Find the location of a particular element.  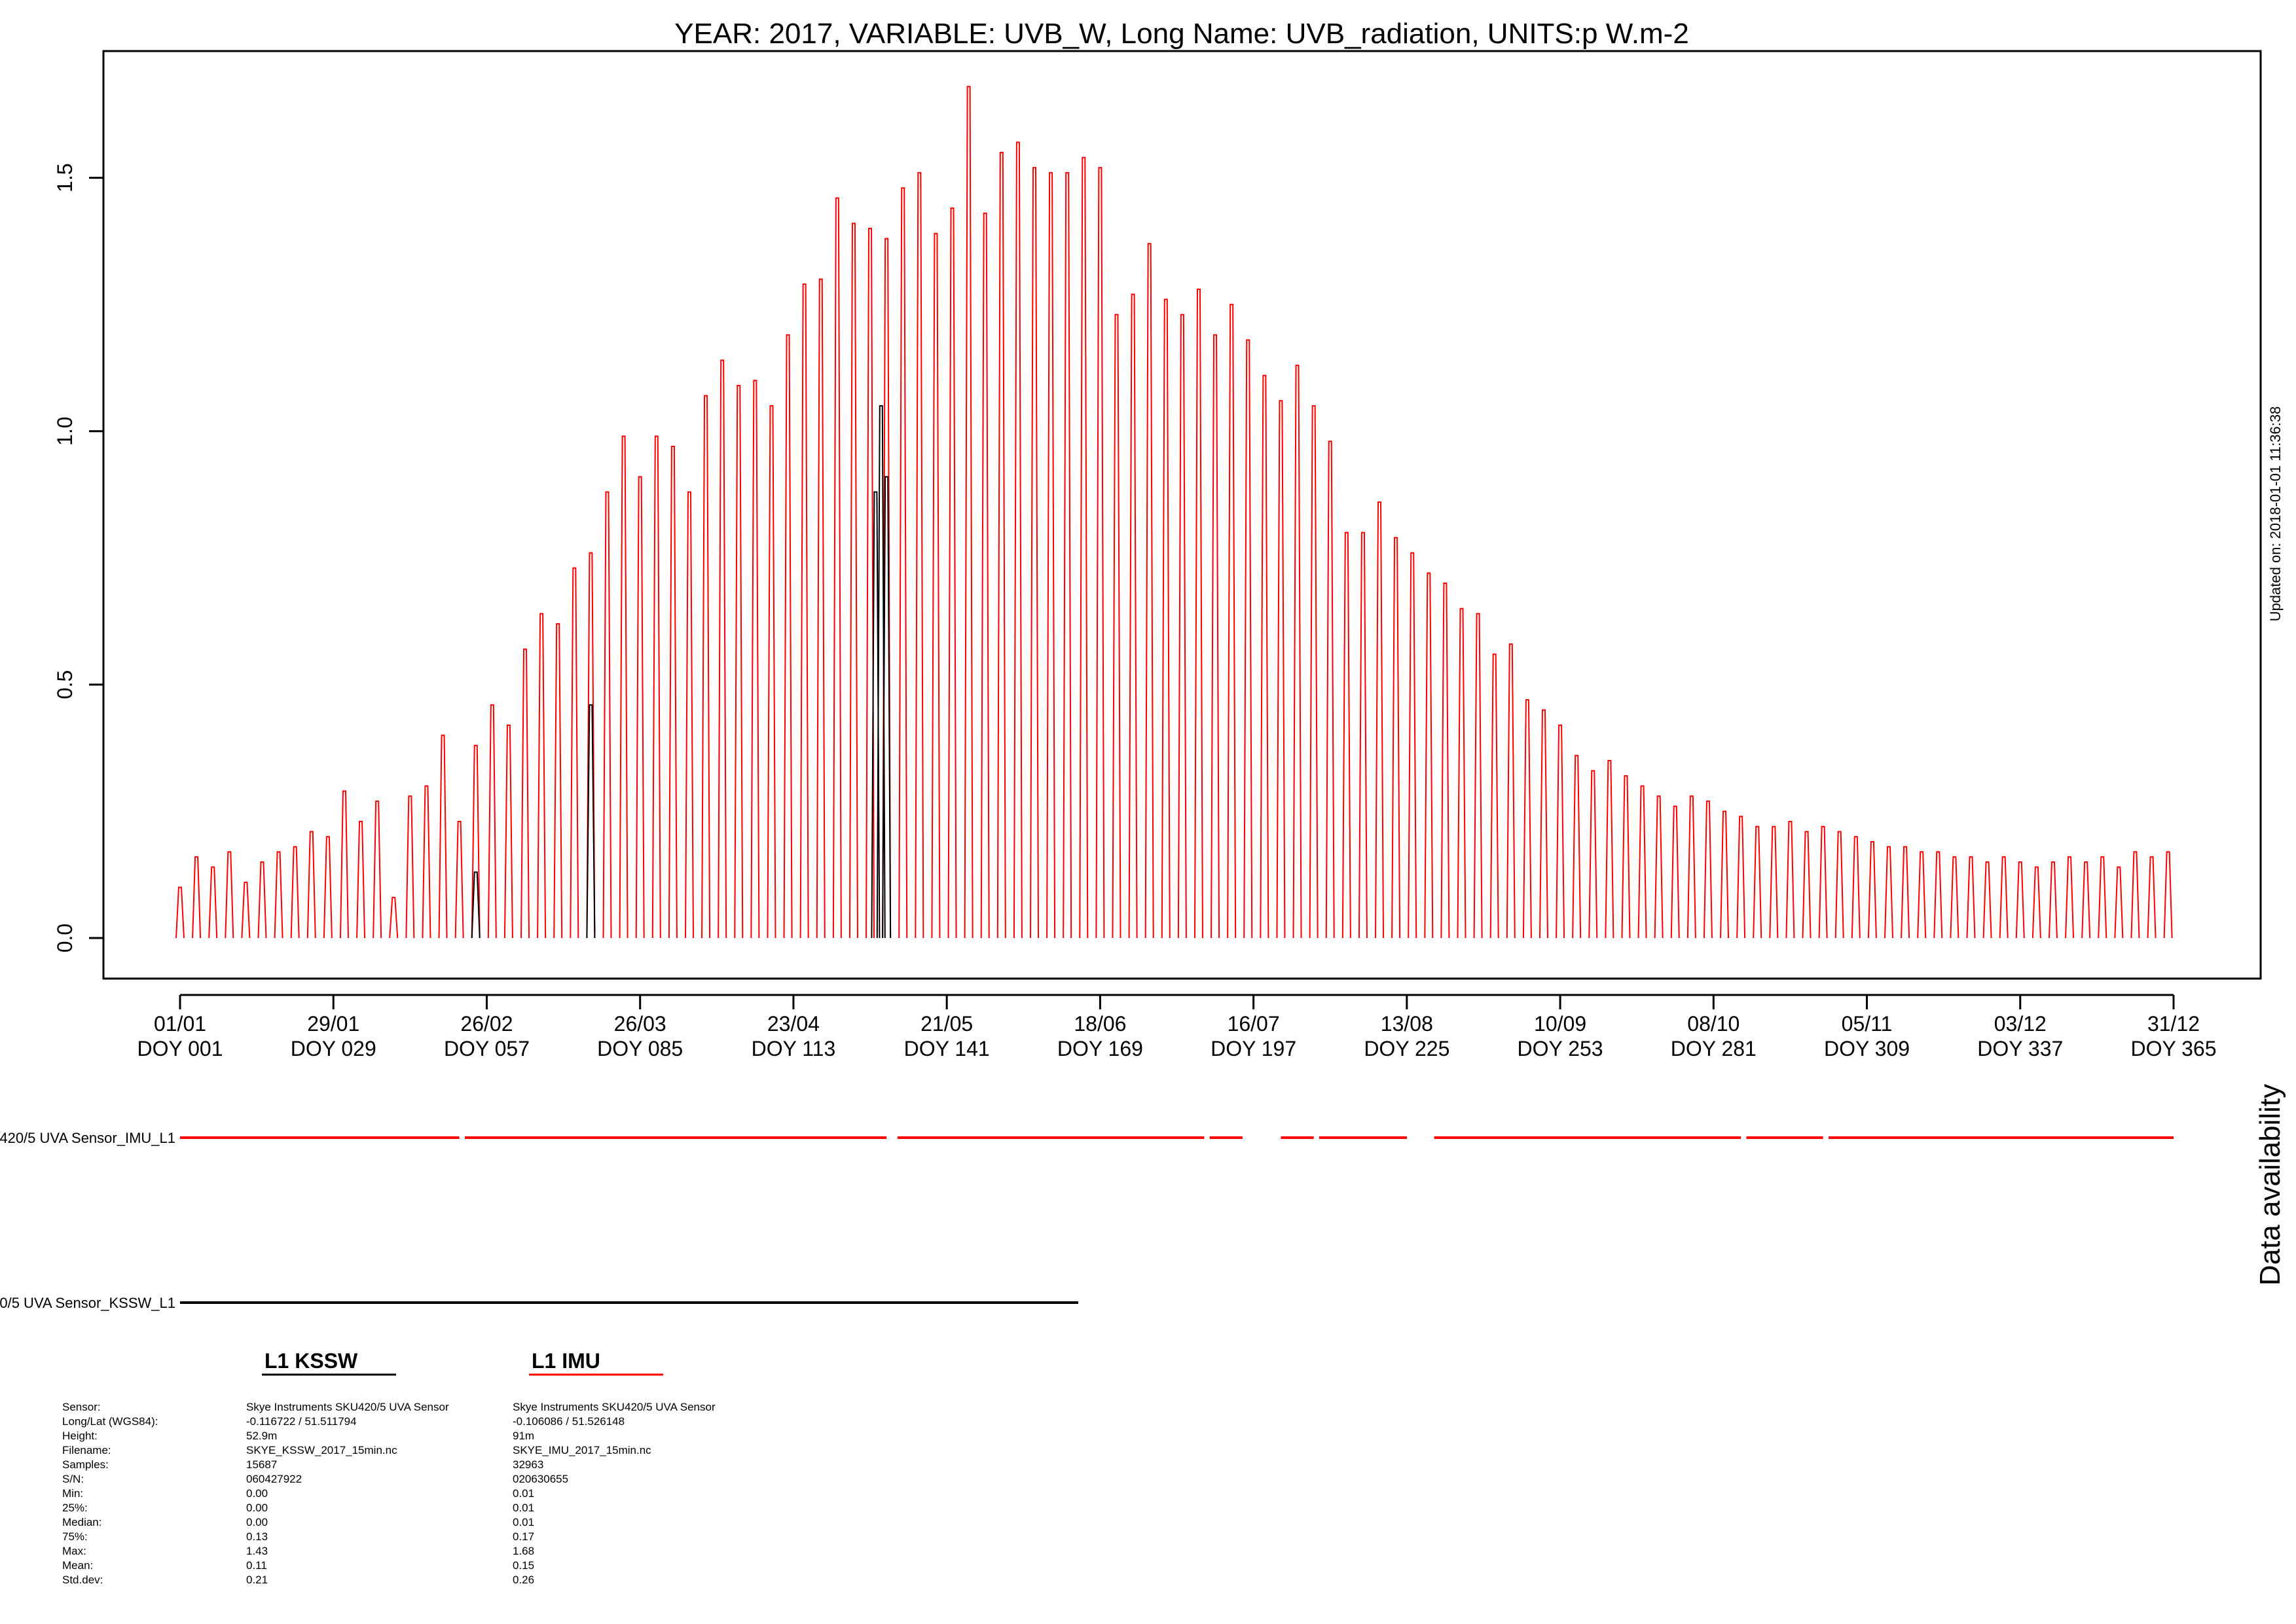

meta-kssw-value: 060427922 is located at coordinates (274, 1479).